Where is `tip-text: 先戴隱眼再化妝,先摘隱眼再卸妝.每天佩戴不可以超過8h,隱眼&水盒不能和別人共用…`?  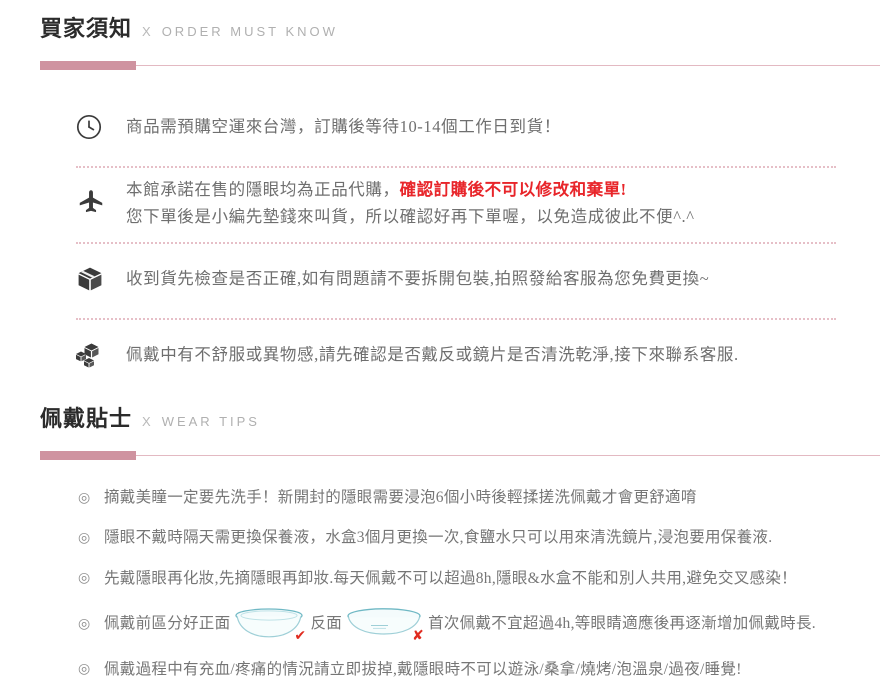
tip-text: 先戴隱眼再化妝,先摘隱眼再卸妝.每天佩戴不可以超過8h,隱眼&水盒不能和別人共用… is located at coordinates (450, 578).